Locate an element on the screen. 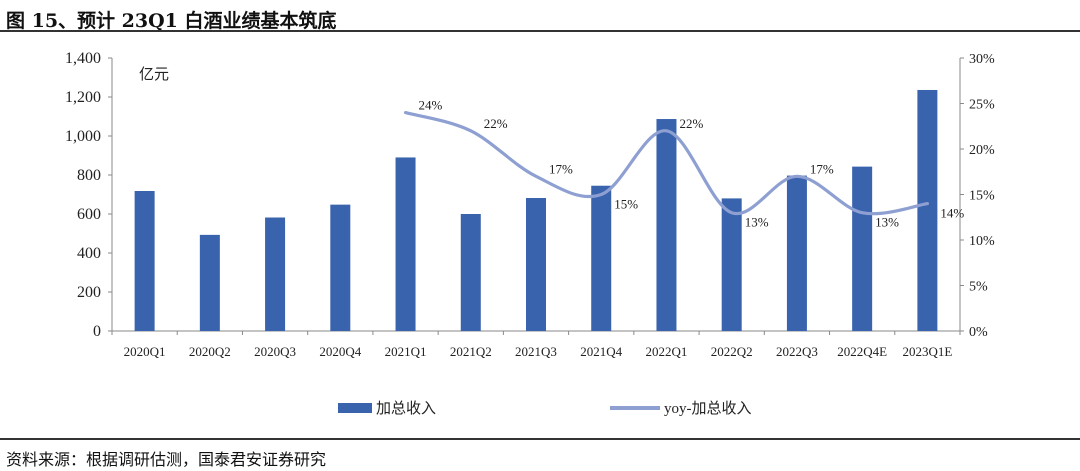  legend-label-line: yoy-加总收入 is located at coordinates (708, 408).